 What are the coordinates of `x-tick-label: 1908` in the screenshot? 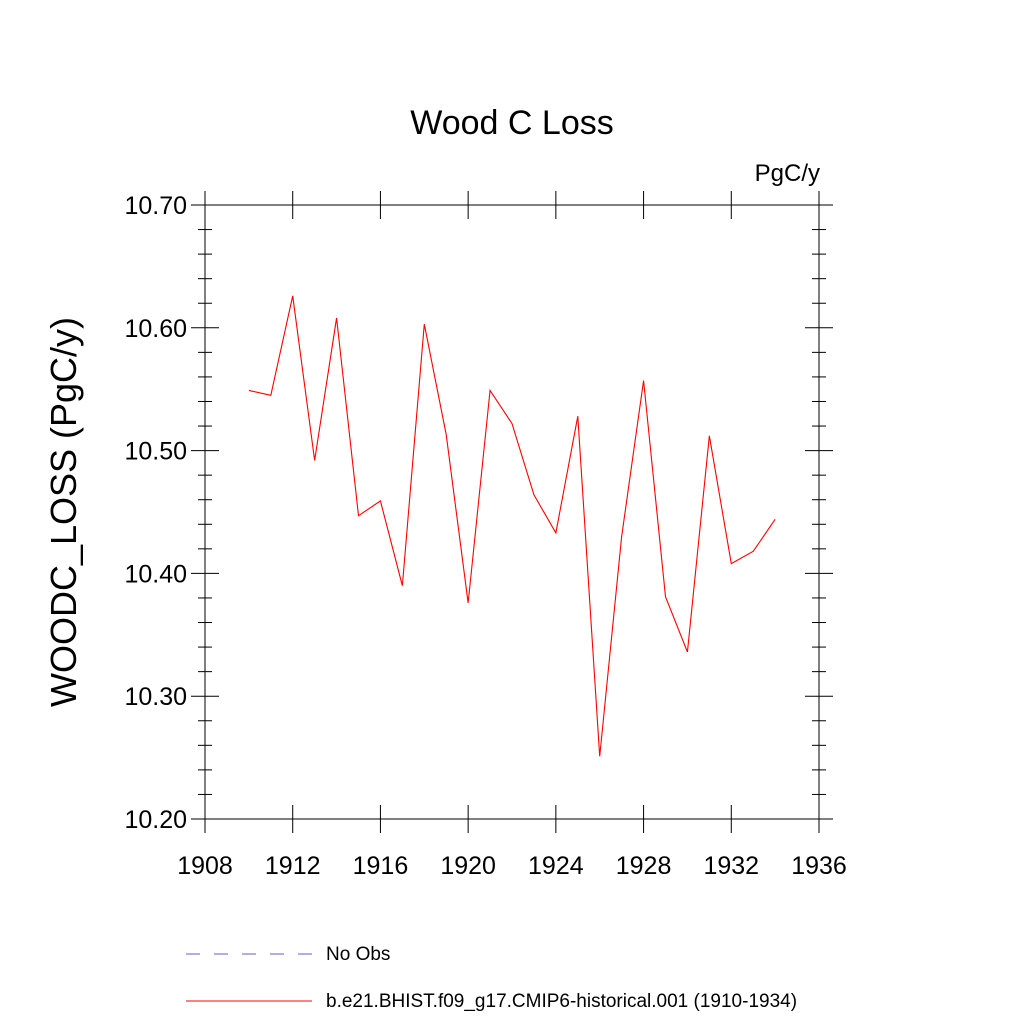 It's located at (205, 866).